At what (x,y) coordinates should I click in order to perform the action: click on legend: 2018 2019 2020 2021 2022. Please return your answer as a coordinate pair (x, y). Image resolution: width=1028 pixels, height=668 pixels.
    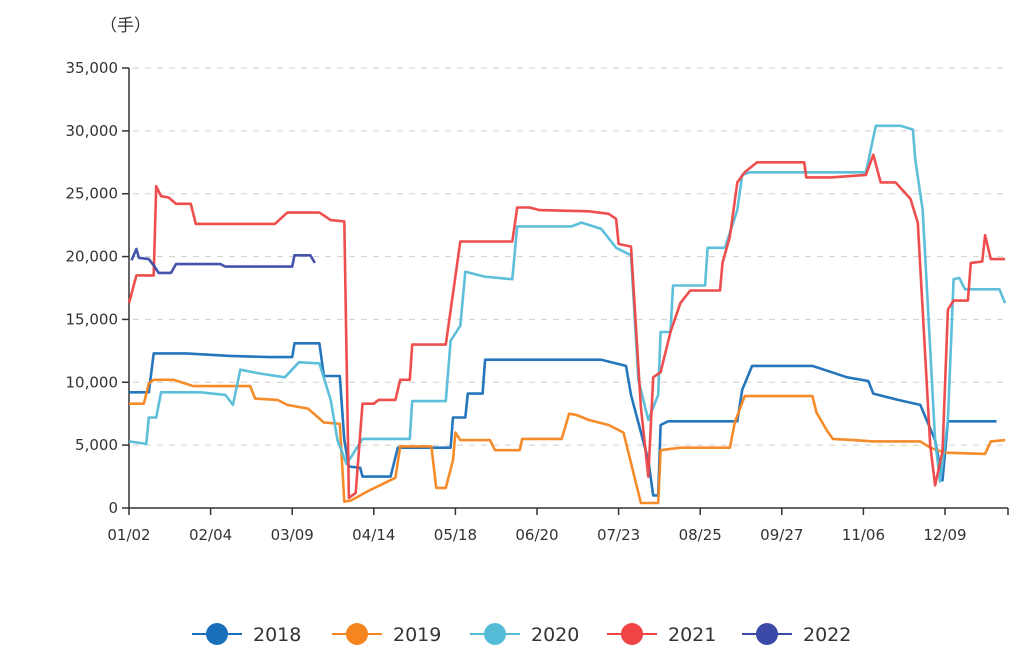
    Looking at the image, I should click on (521, 634).